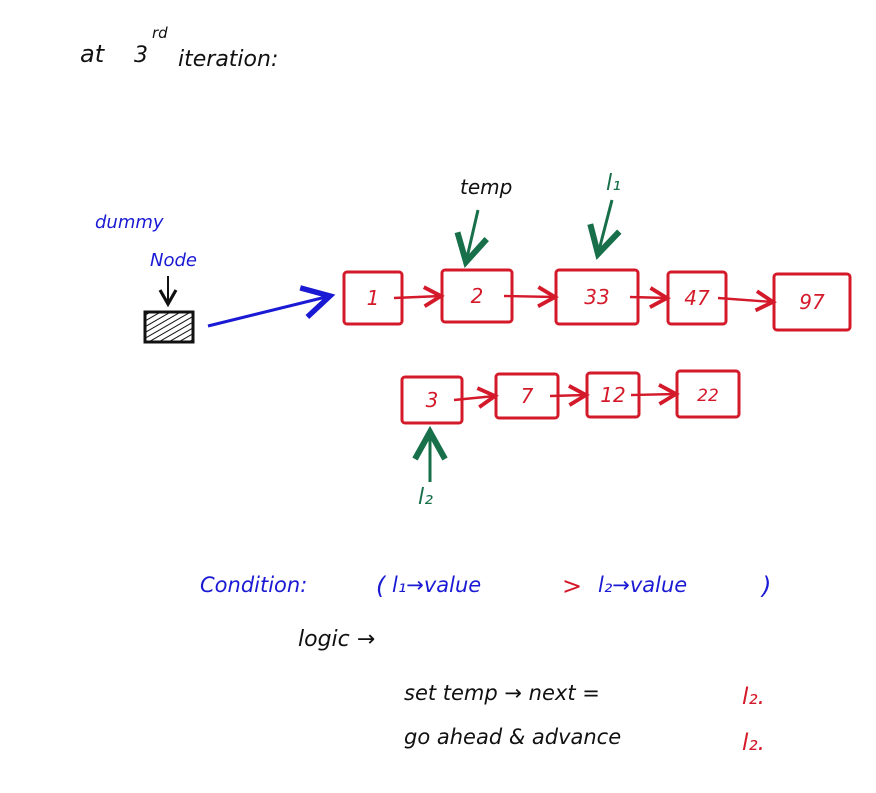  I want to click on temp-label: temp, so click(486, 187).